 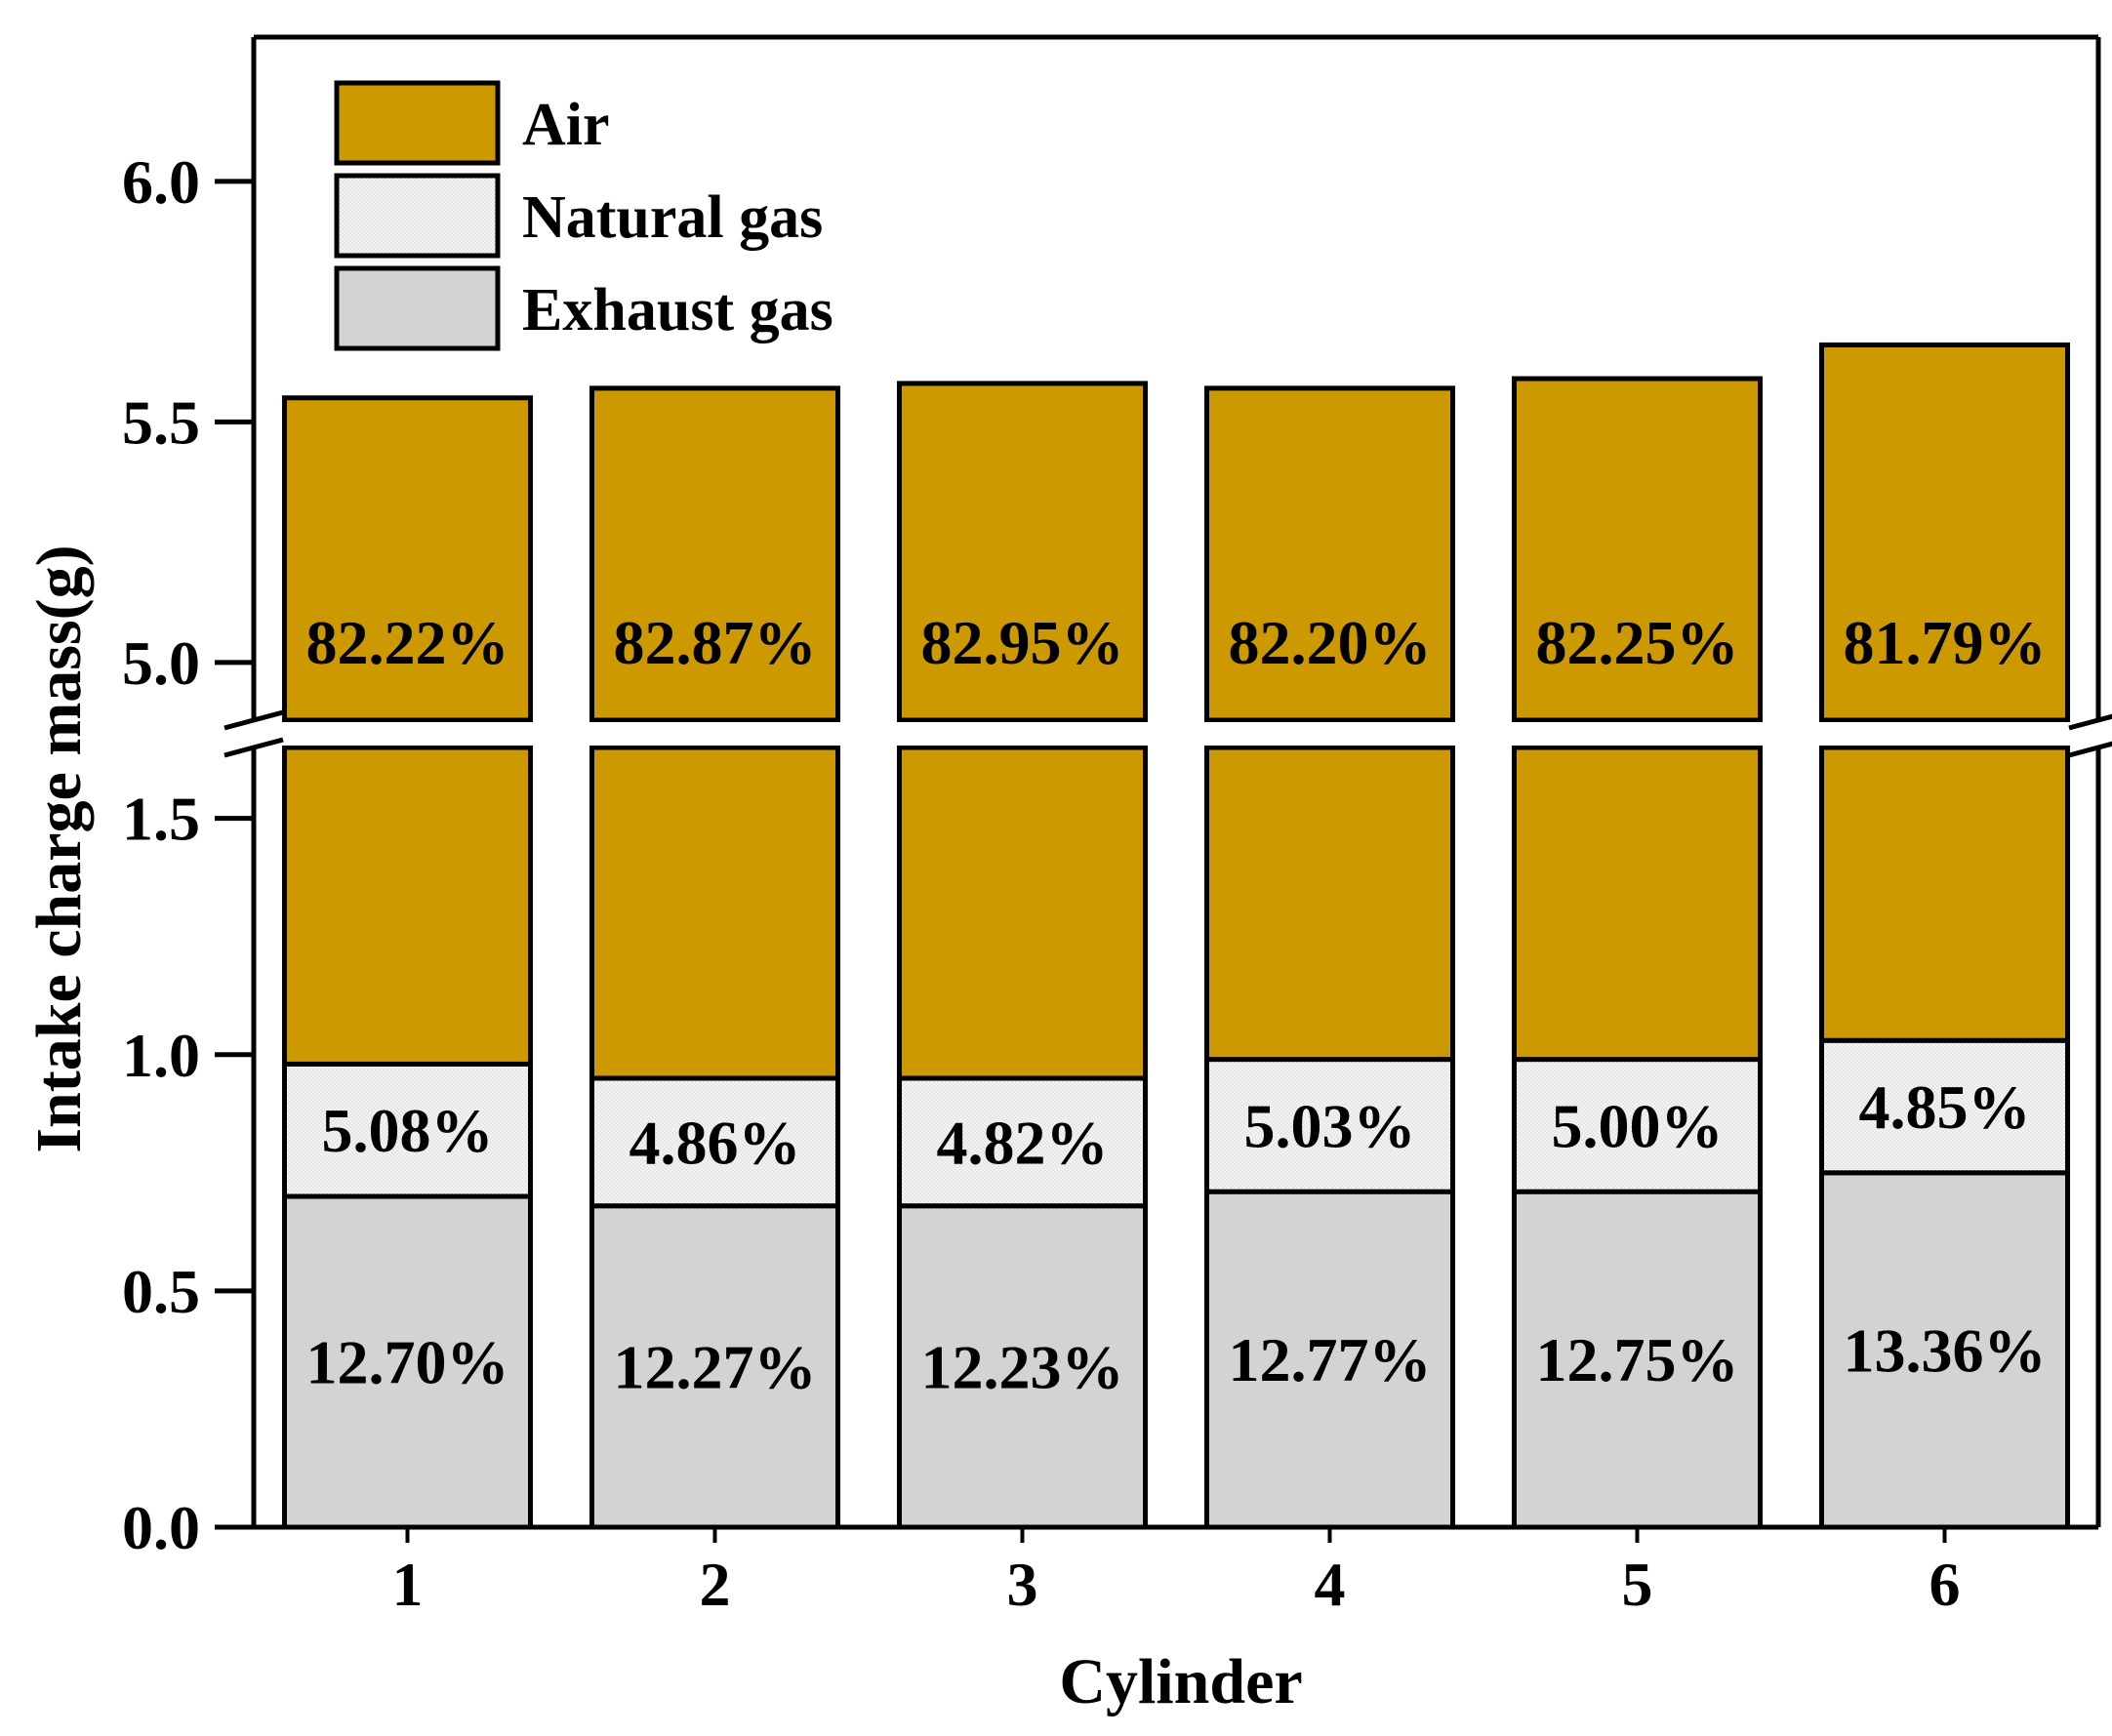 I want to click on legend-label-natural-gas: Natural gas, so click(x=672, y=217).